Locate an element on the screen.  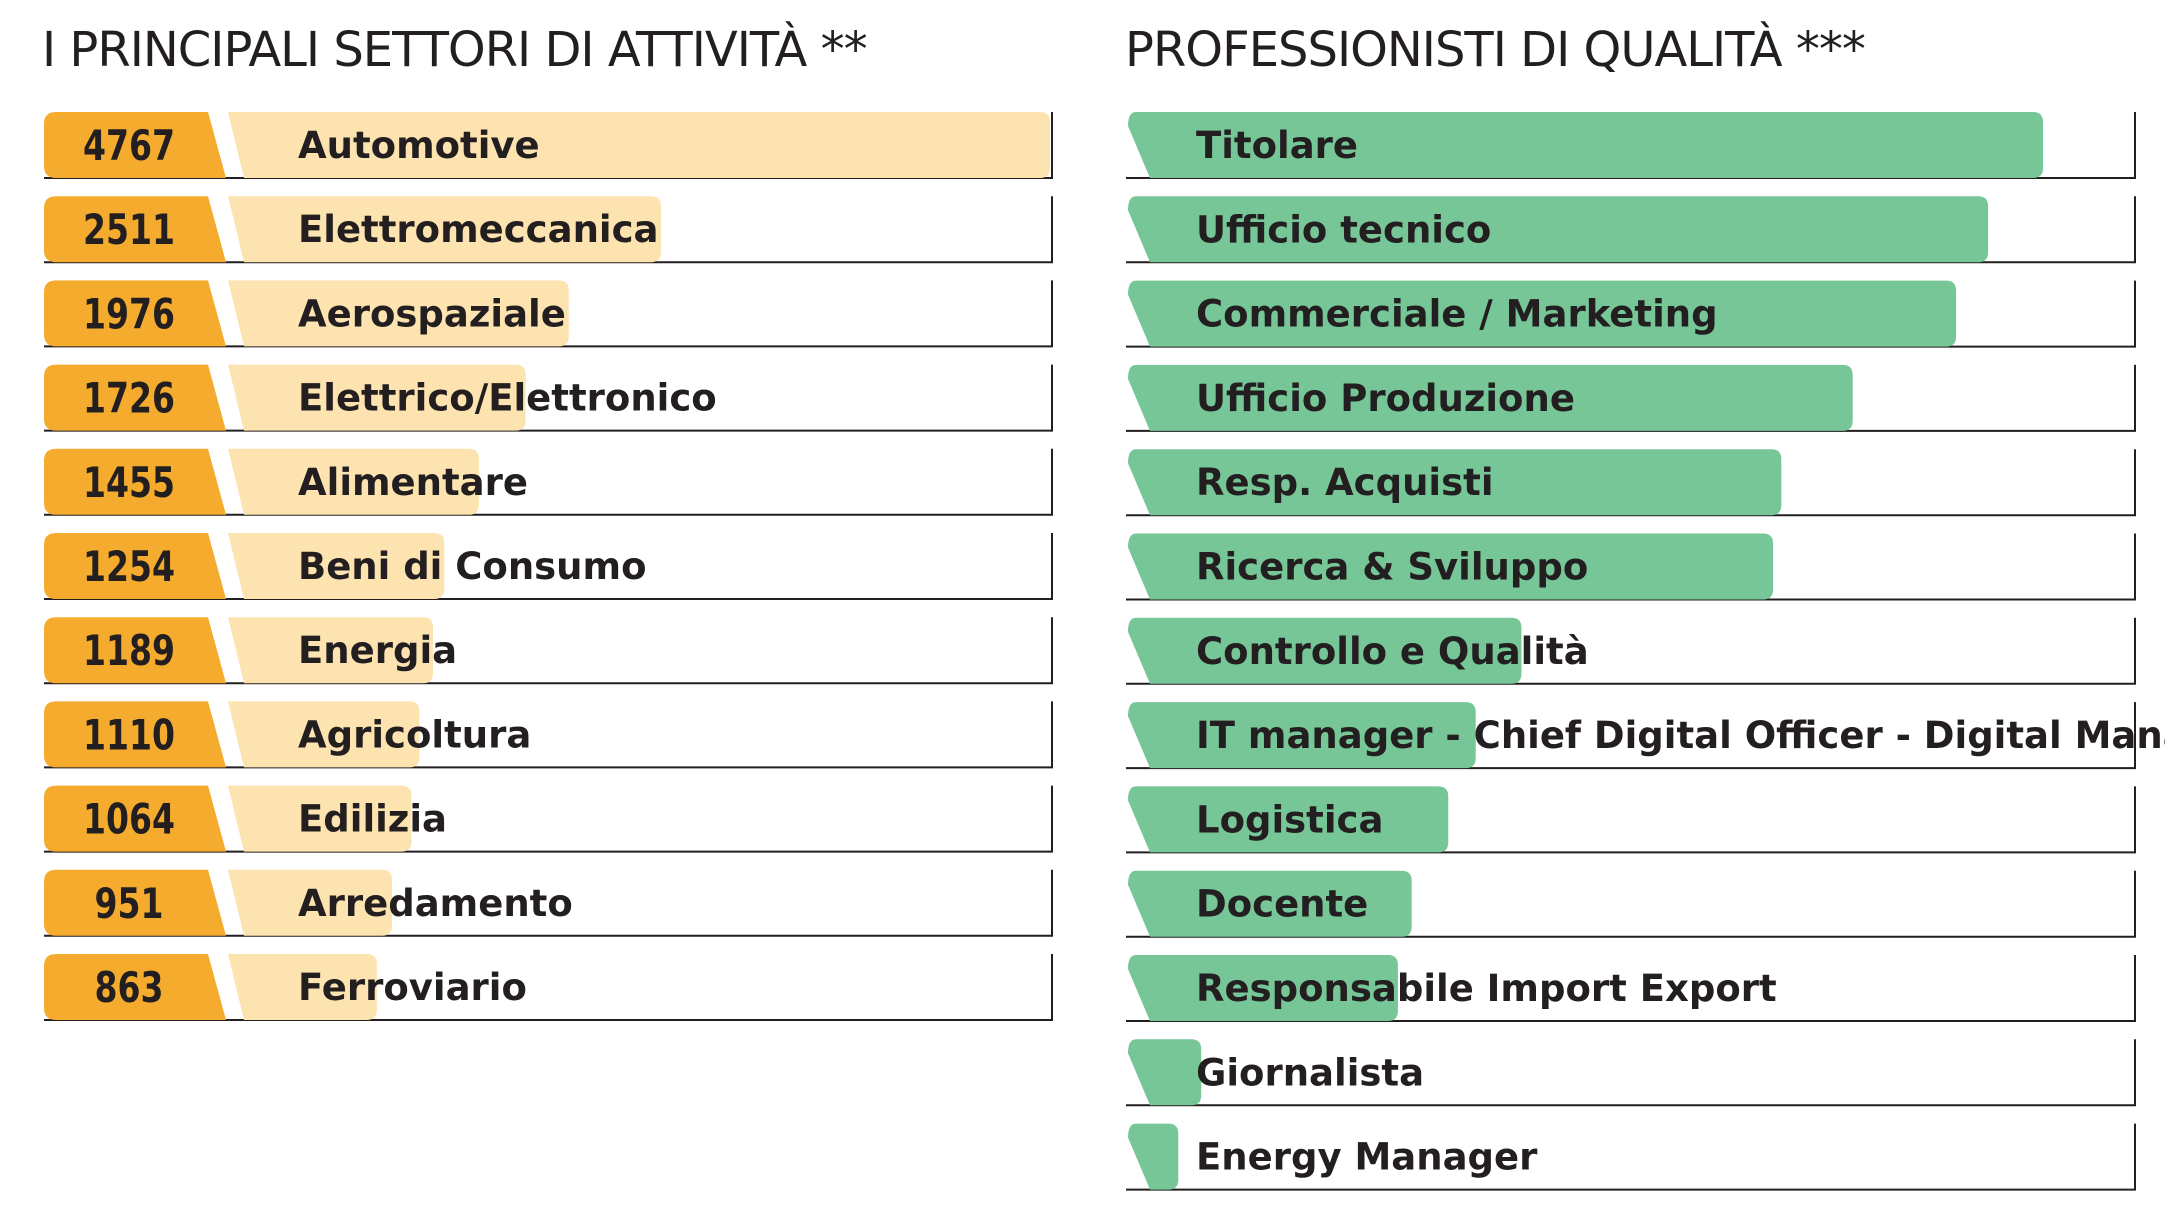
bar-row: 4767 Automotive is located at coordinates (548, 145).